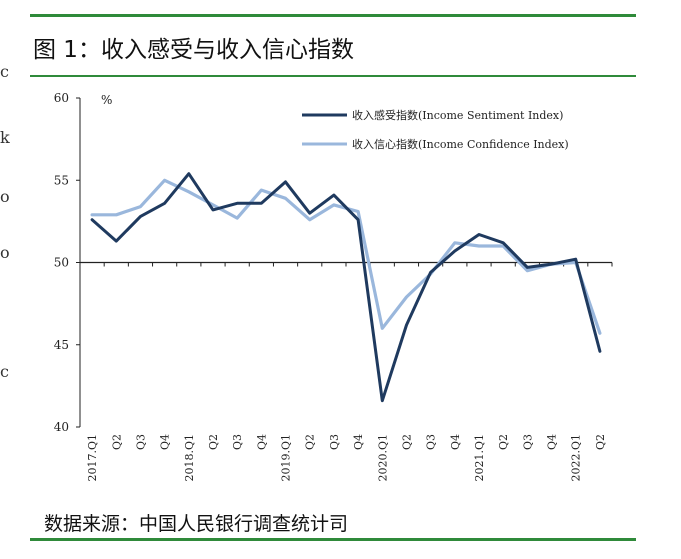 The image size is (681, 559). What do you see at coordinates (333, 15) in the screenshot?
I see `top-rule` at bounding box center [333, 15].